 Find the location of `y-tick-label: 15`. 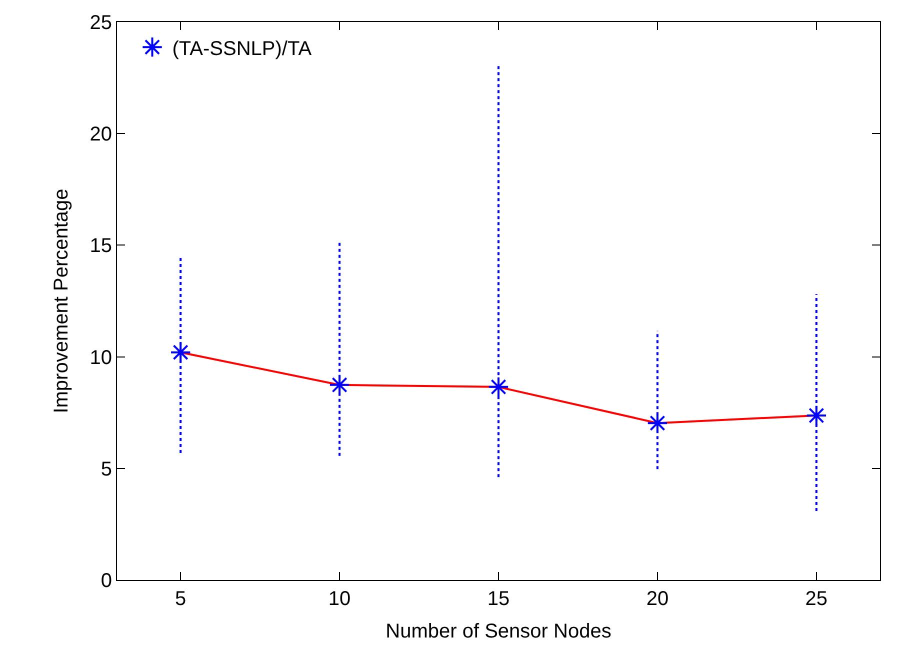

y-tick-label: 15 is located at coordinates (101, 246).